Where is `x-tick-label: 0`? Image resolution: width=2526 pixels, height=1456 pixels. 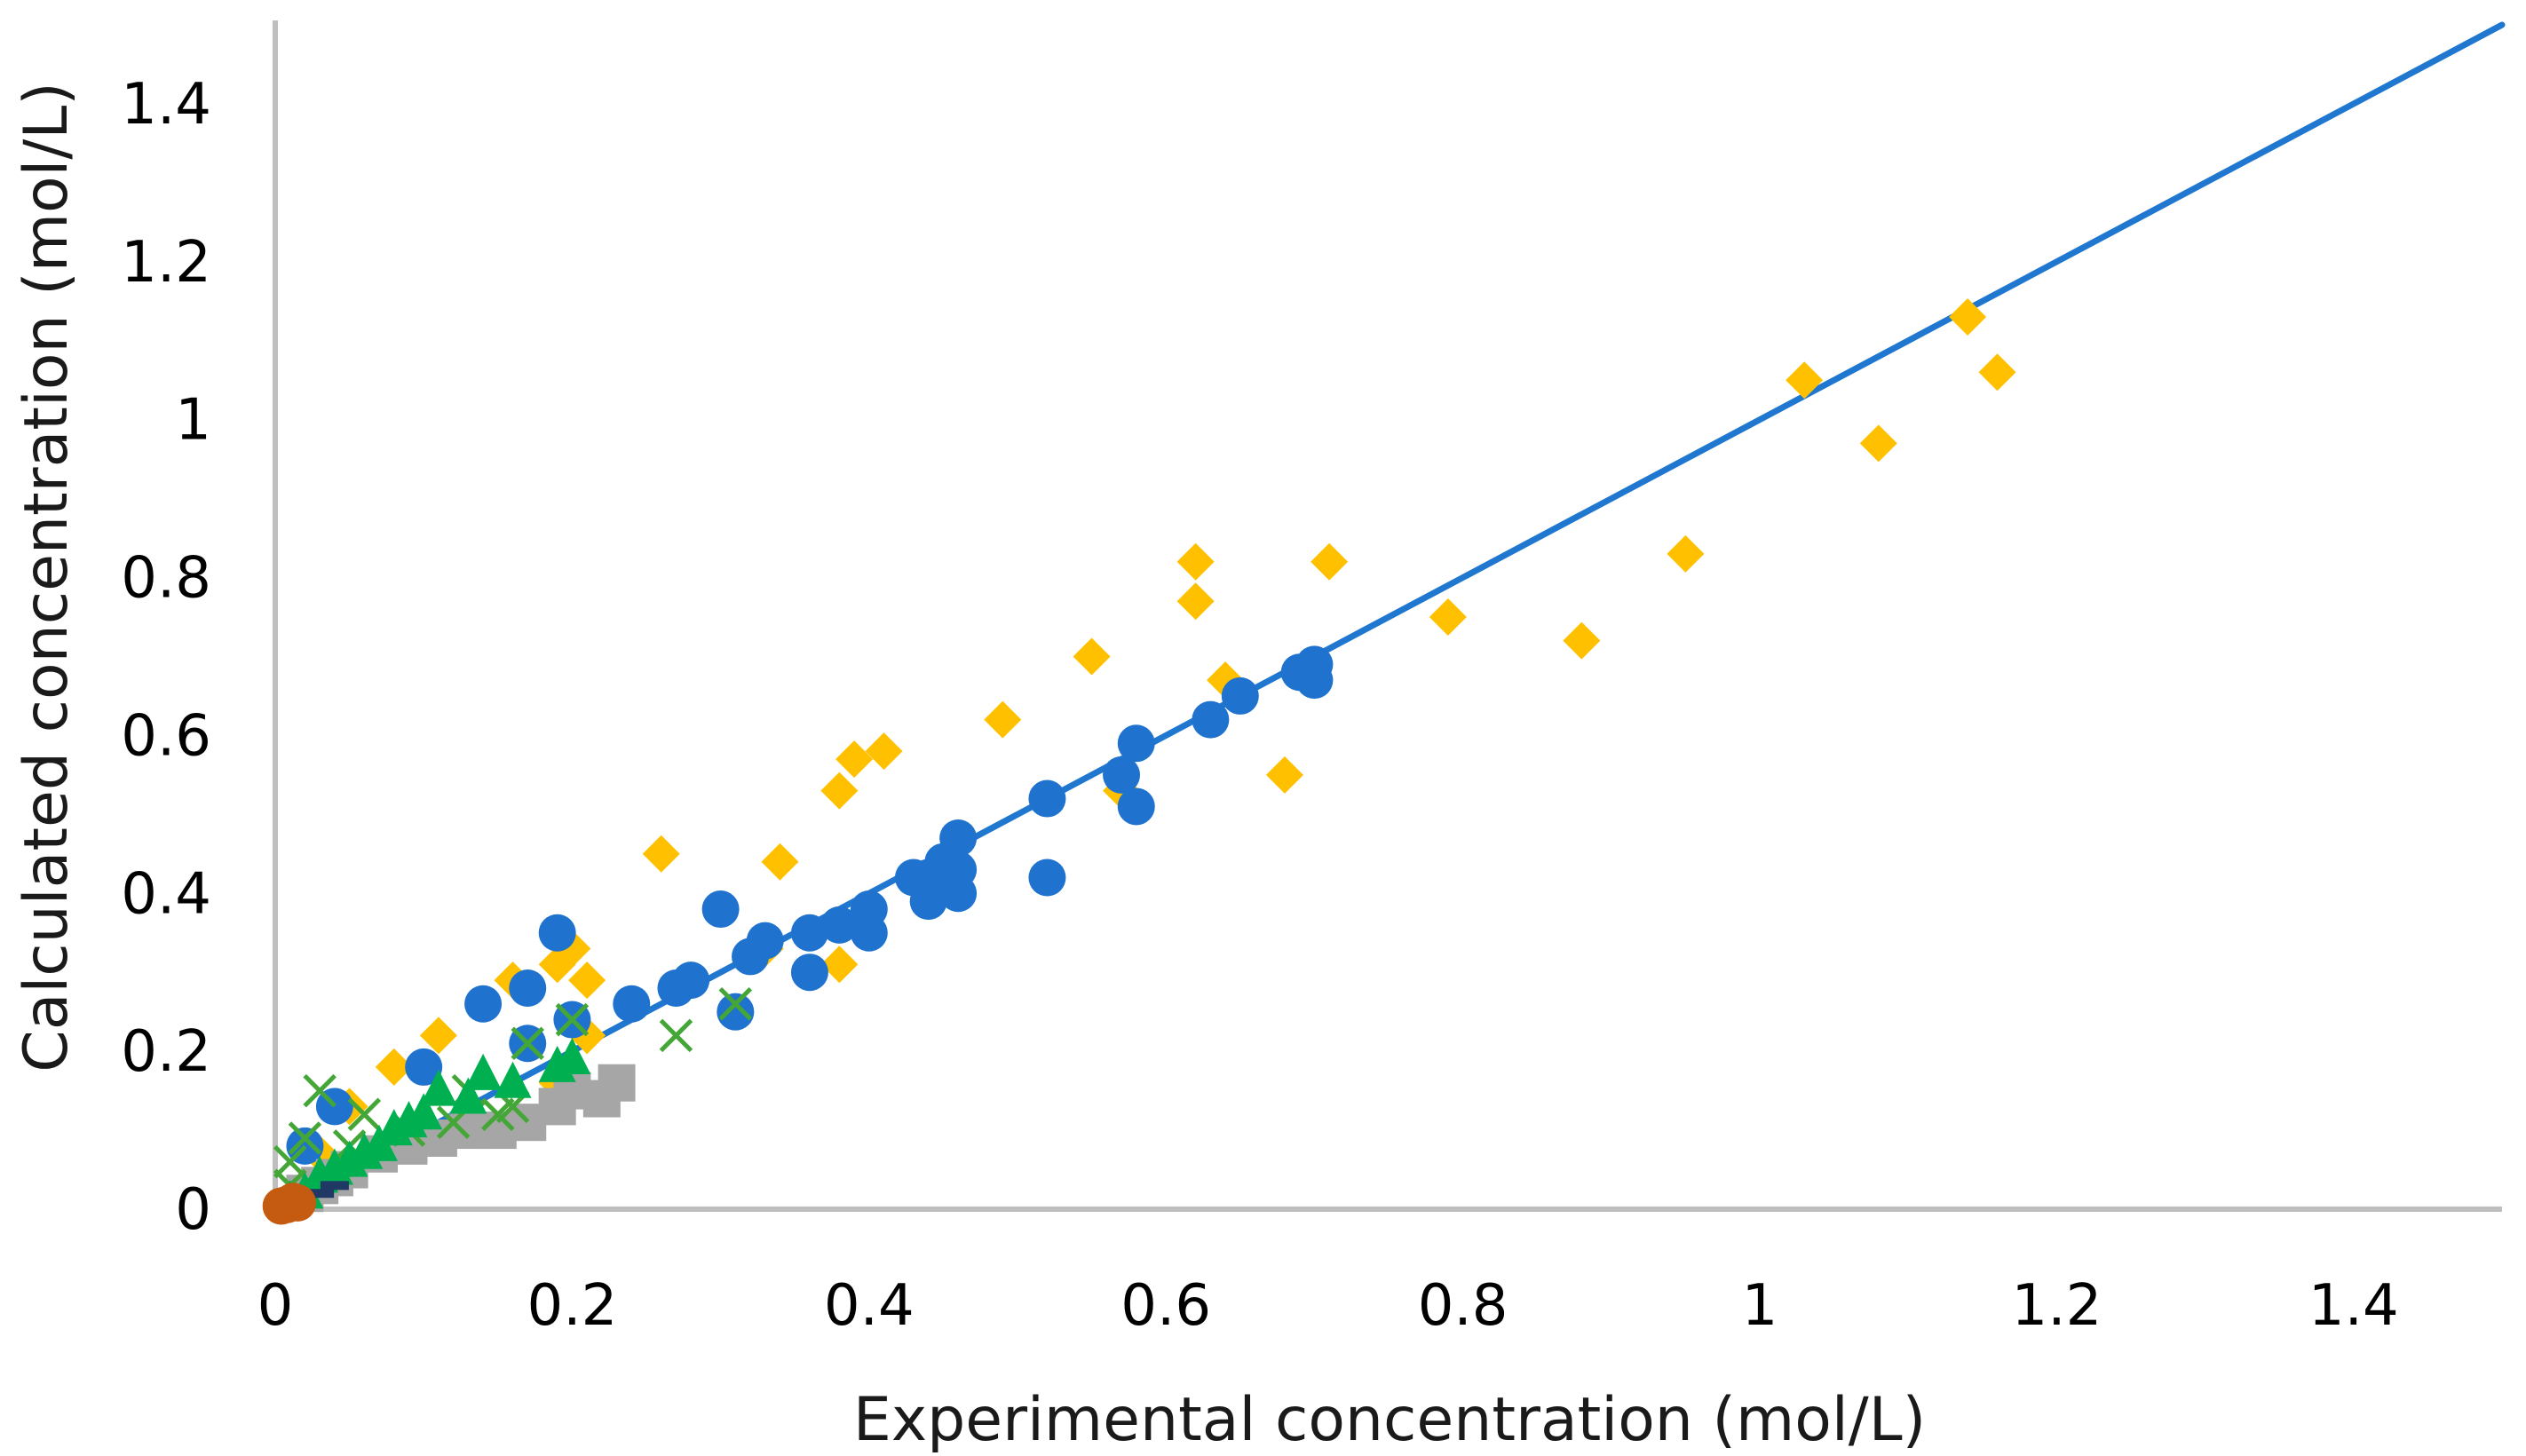
x-tick-label: 0 is located at coordinates (275, 1306).